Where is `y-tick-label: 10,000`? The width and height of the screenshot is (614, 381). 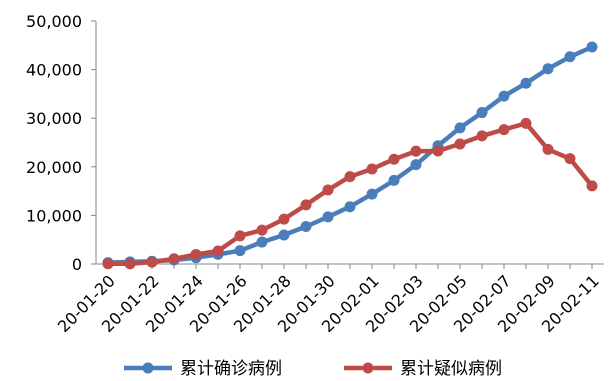
y-tick-label: 10,000 is located at coordinates (54, 215).